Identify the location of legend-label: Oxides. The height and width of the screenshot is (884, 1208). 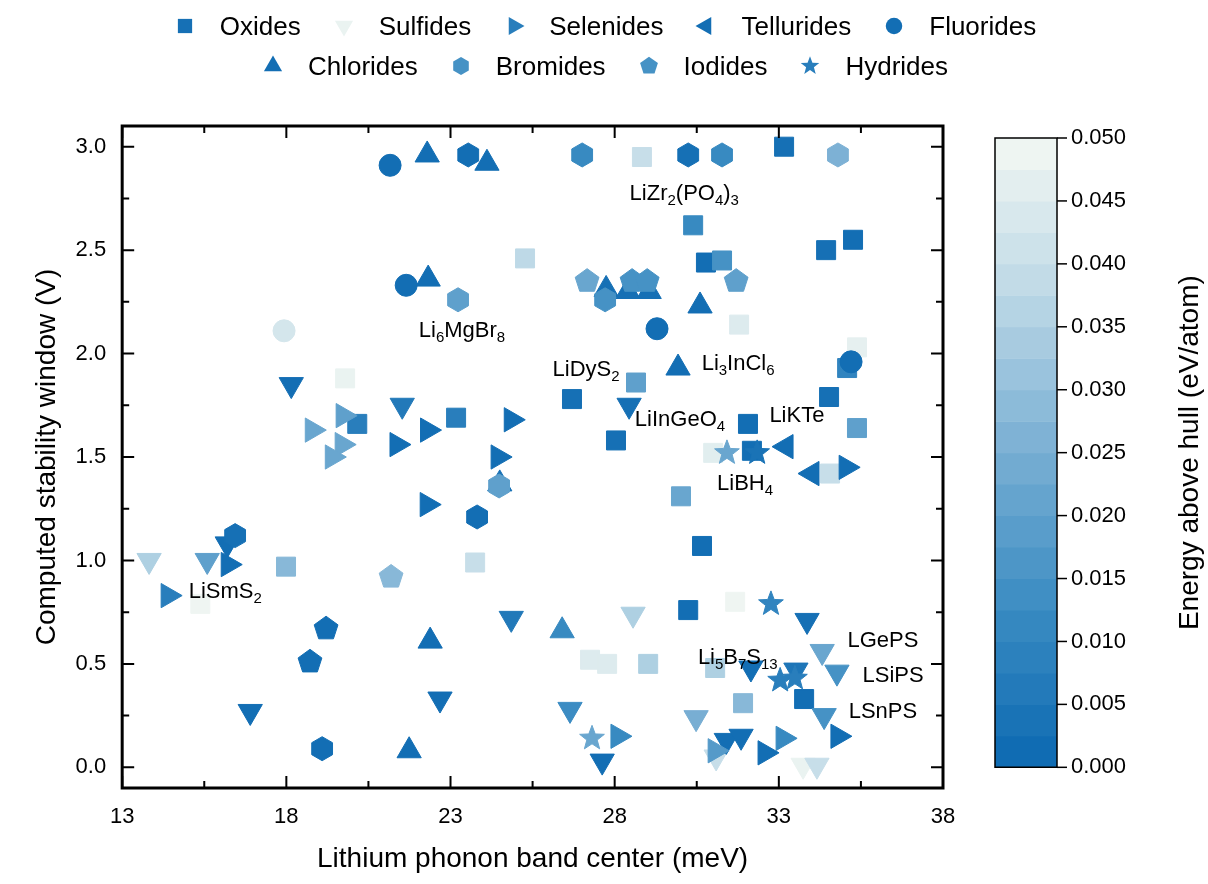
(260, 26).